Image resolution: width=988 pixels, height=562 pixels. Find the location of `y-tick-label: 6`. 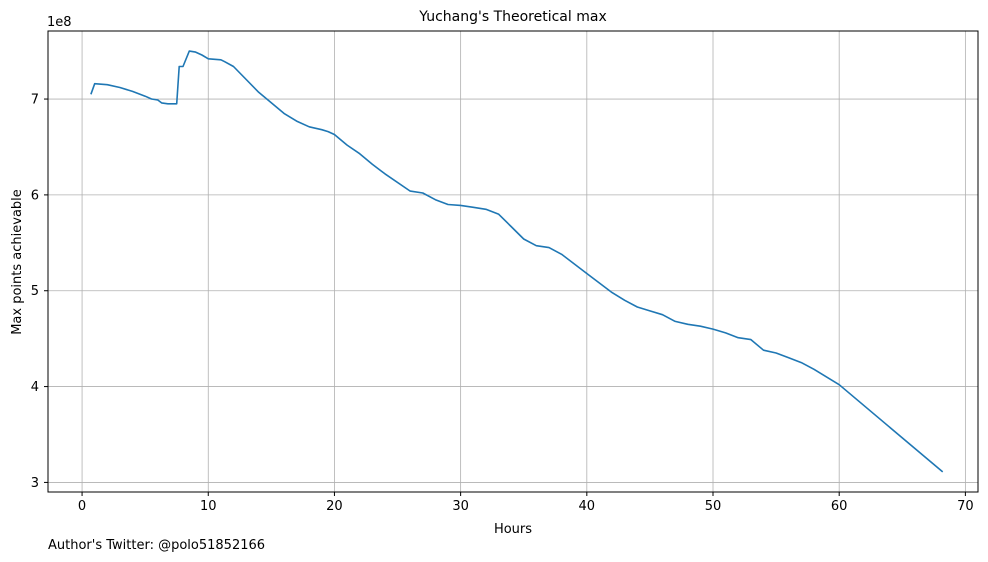

y-tick-label: 6 is located at coordinates (35, 195).